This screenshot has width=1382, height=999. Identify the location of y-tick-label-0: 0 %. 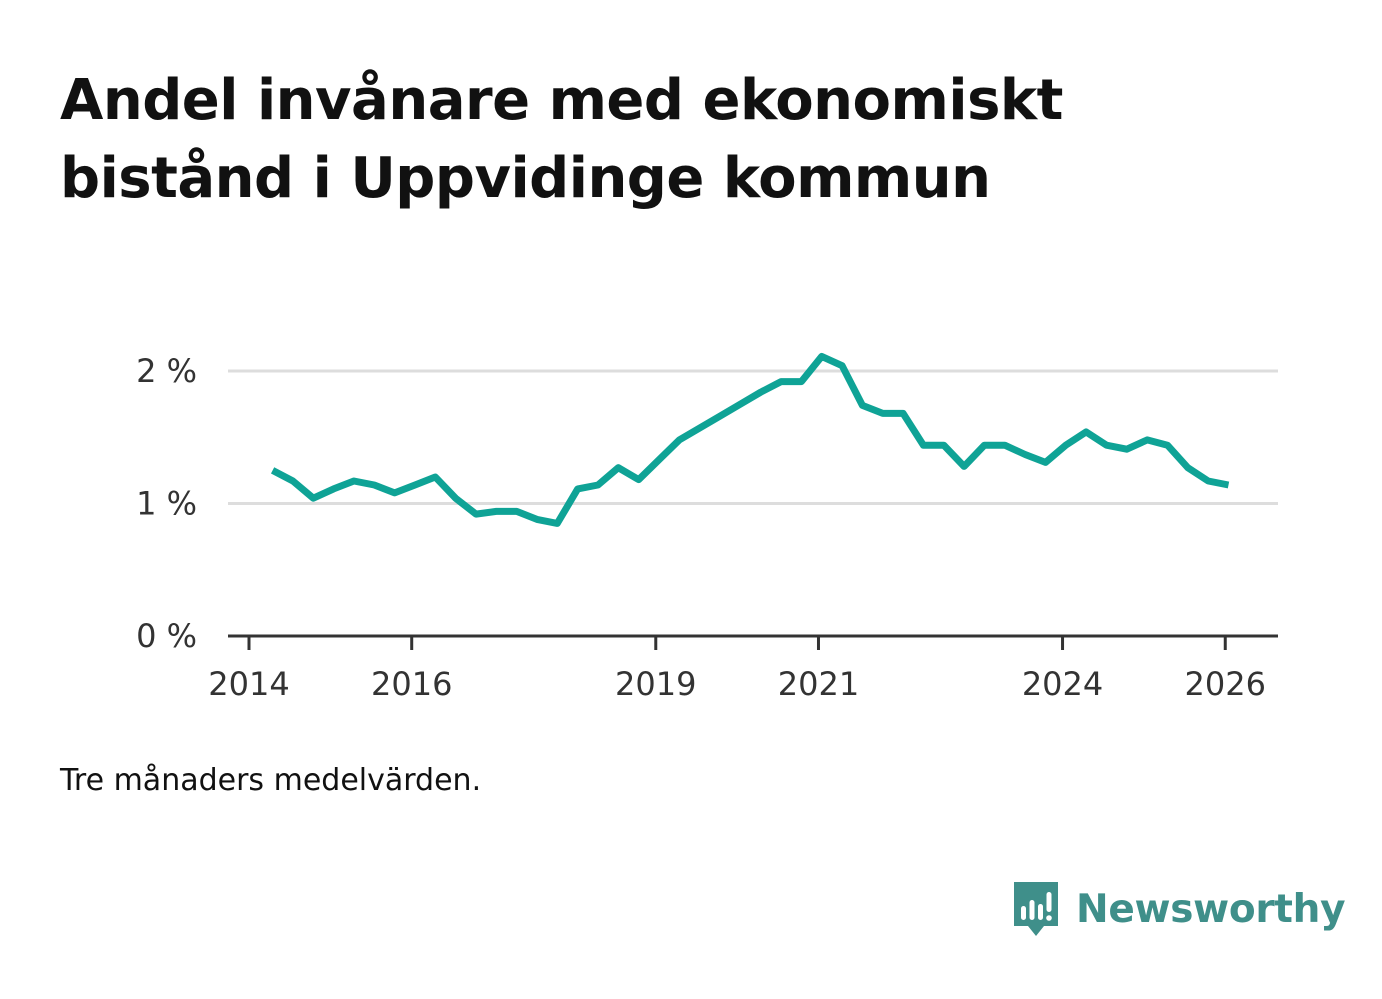
(166, 636).